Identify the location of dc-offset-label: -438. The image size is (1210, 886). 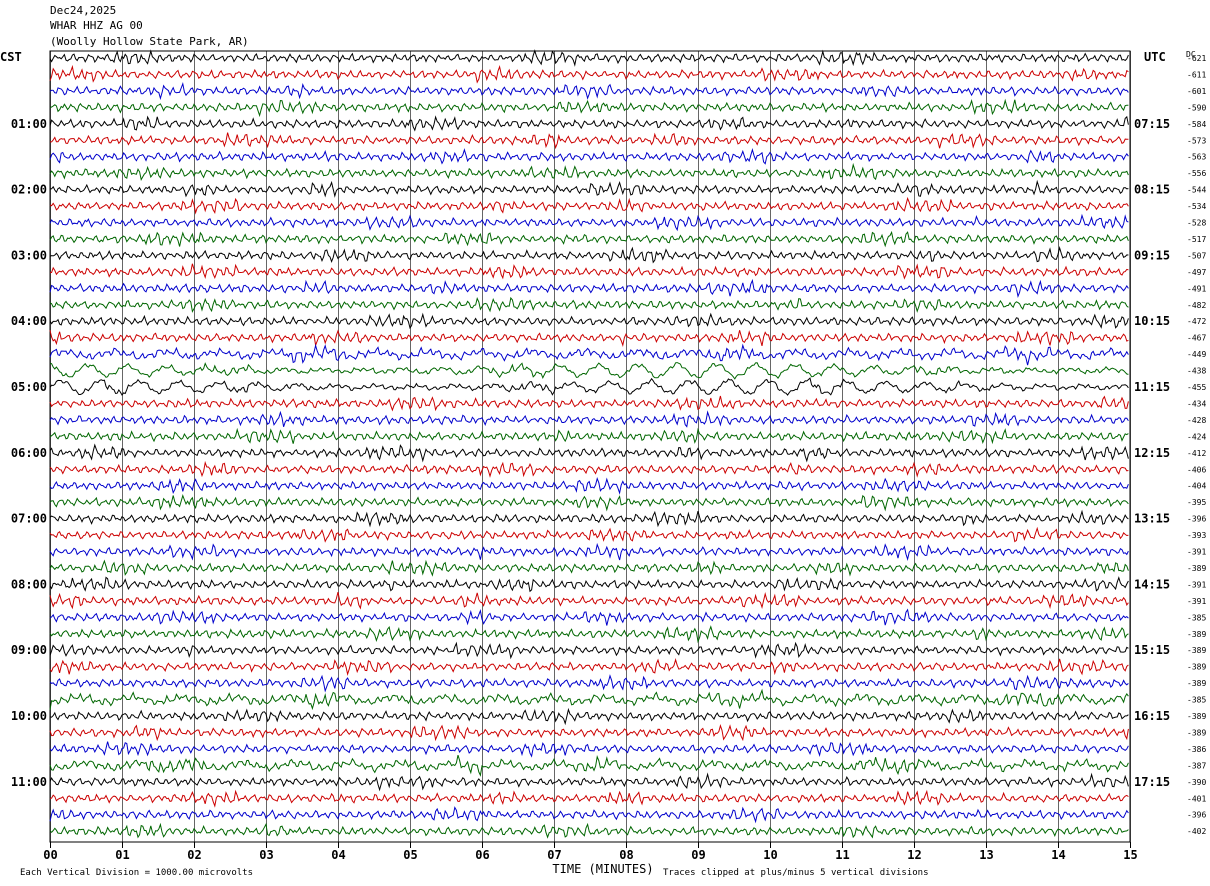
(1196, 371).